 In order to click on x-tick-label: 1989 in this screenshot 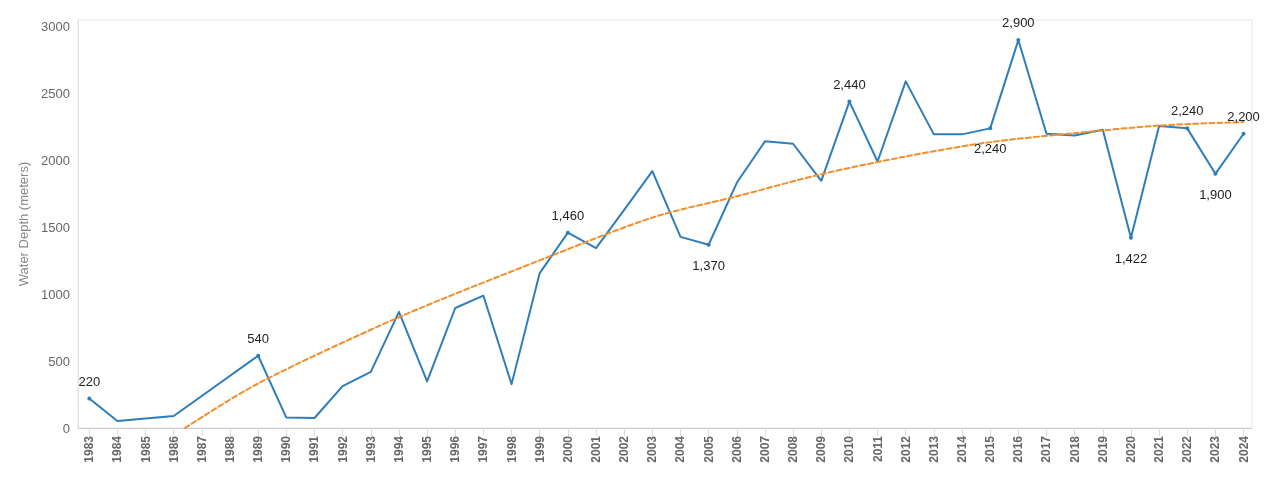, I will do `click(258, 449)`.